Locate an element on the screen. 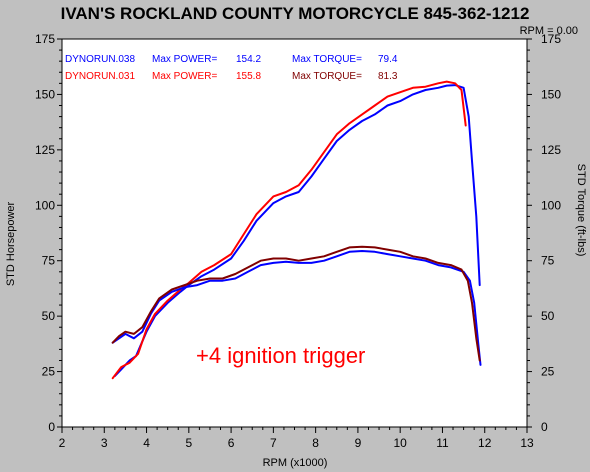 The height and width of the screenshot is (472, 590). y-tick-label-right: 75 is located at coordinates (548, 261).